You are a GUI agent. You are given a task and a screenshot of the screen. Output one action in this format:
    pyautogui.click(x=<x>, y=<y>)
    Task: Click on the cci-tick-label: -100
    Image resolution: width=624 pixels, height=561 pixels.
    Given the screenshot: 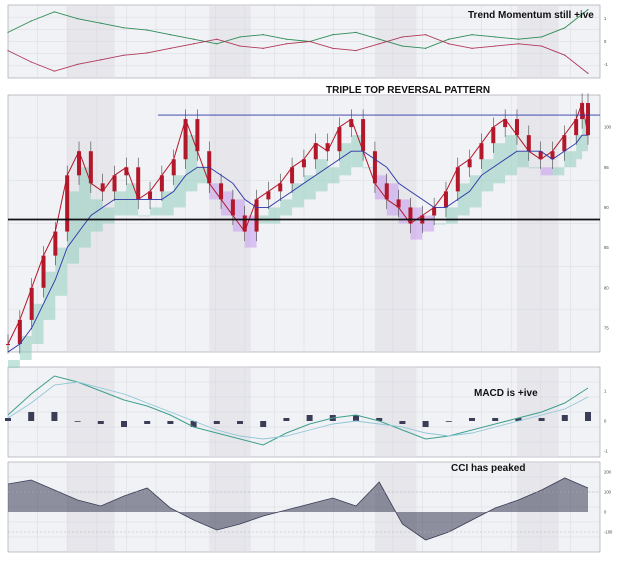 What is the action you would take?
    pyautogui.click(x=608, y=532)
    